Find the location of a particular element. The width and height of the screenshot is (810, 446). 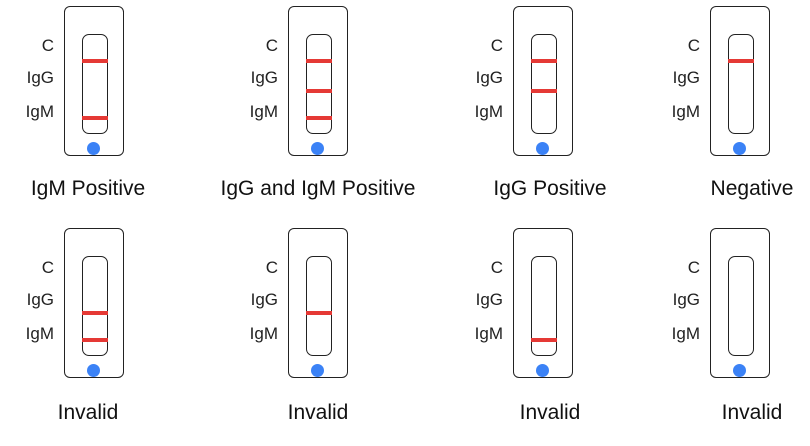

result-caption: IgG and IgM Positive is located at coordinates (318, 188).